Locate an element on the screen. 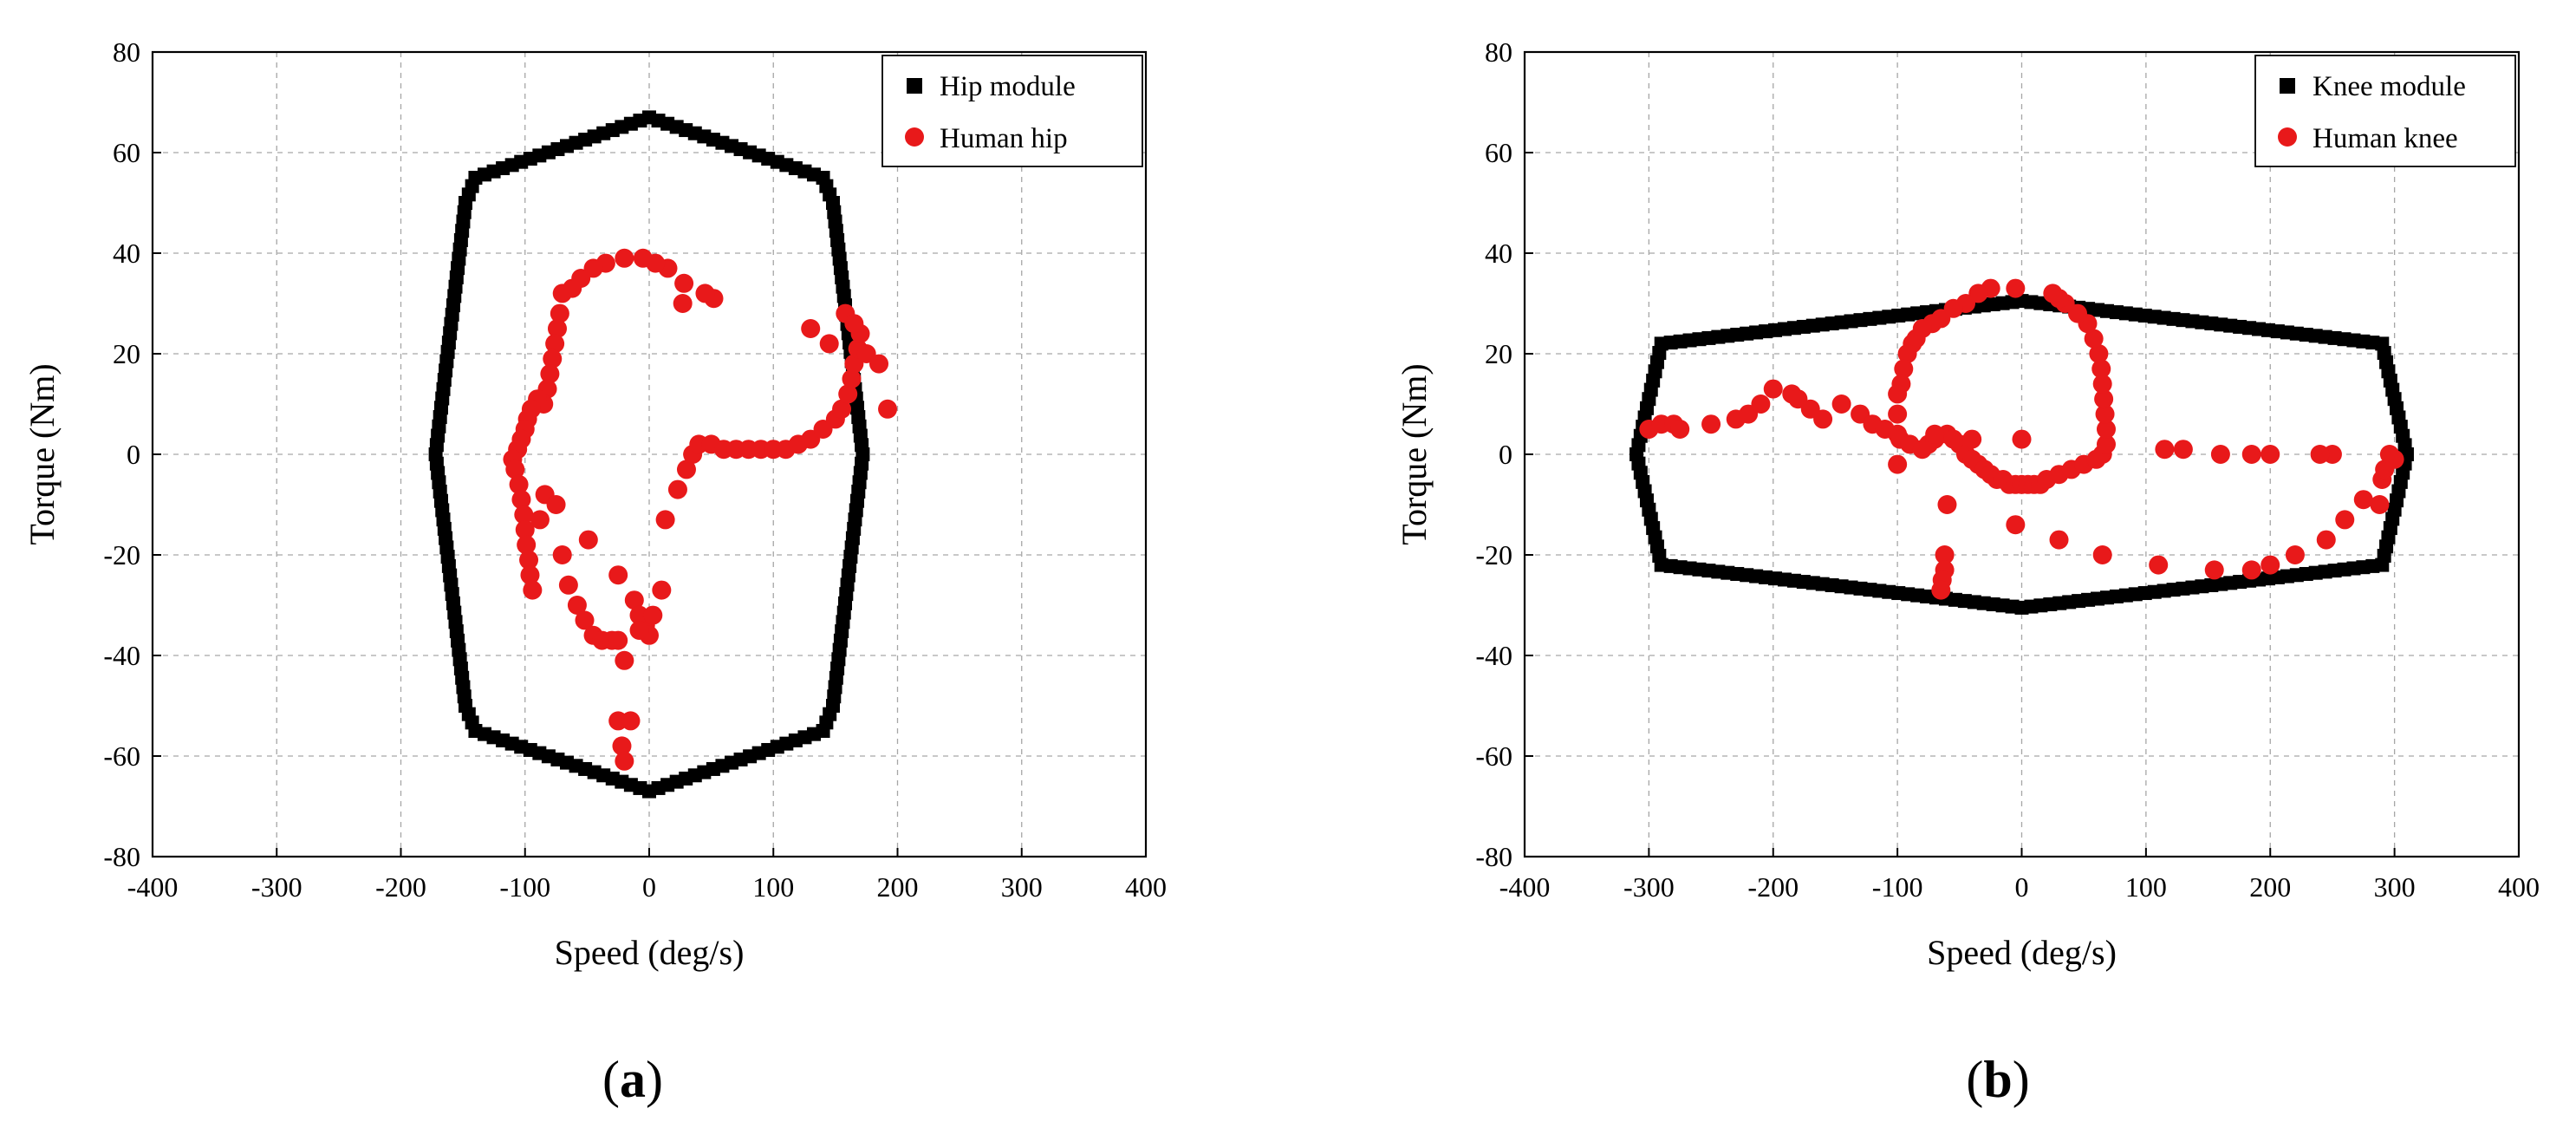 This screenshot has height=1128, width=2576. x-tick-label: 200 is located at coordinates (898, 887).